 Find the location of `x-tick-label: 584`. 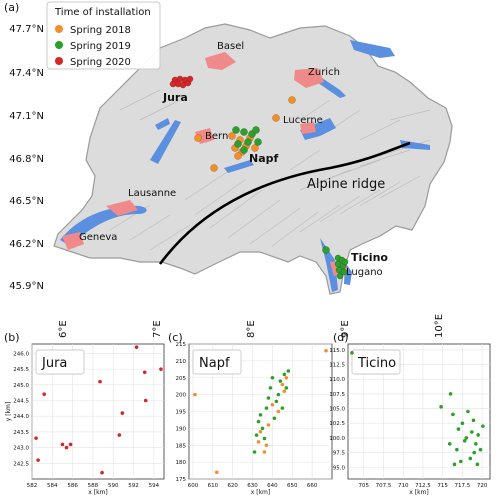

x-tick-label: 584 is located at coordinates (52, 486).